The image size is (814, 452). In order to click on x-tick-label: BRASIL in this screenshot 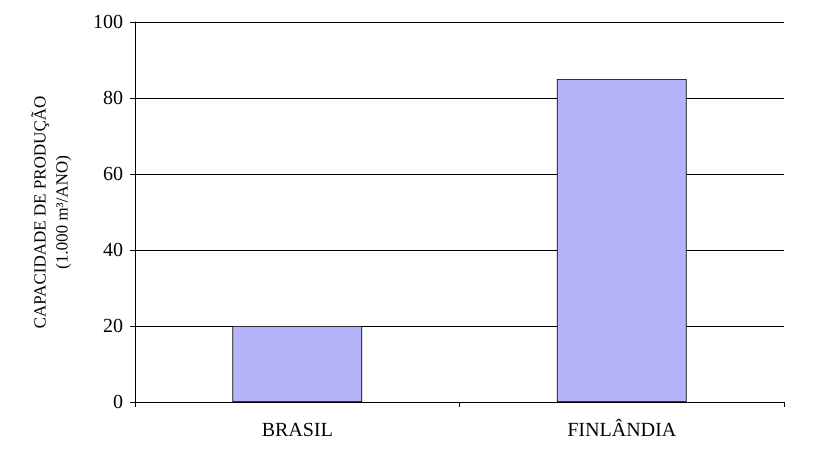, I will do `click(297, 430)`.